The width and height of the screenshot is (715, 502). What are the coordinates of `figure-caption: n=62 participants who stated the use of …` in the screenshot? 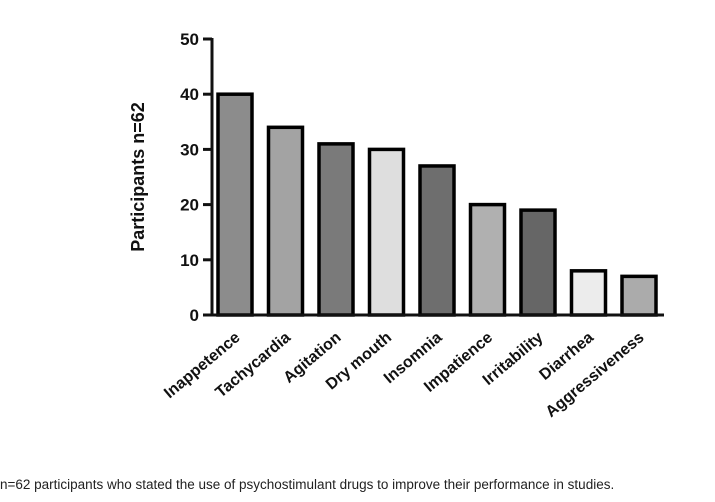 It's located at (307, 484).